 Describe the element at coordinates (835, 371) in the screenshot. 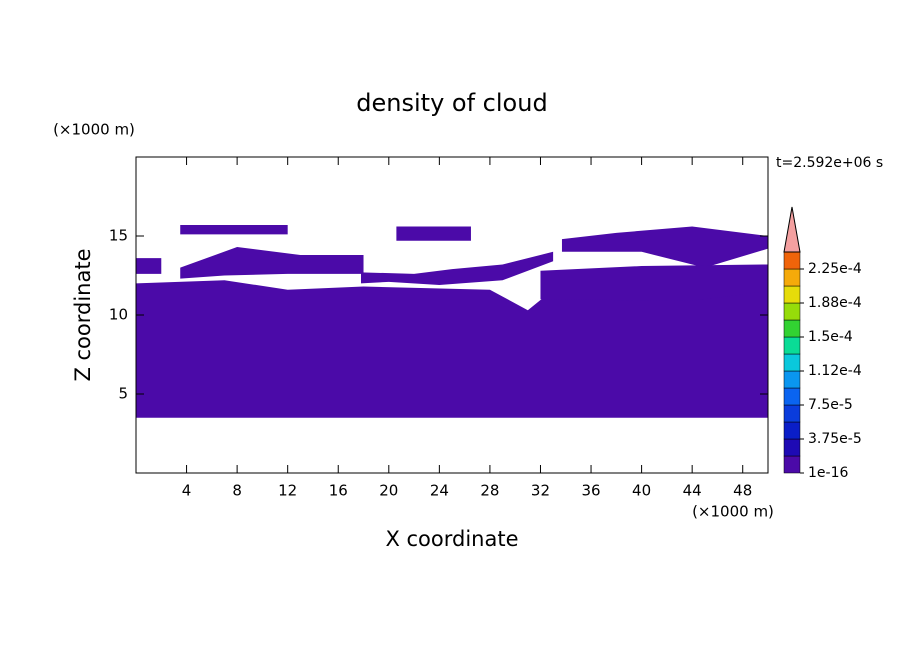

I see `colorbar-label: 1.12e-4` at that location.